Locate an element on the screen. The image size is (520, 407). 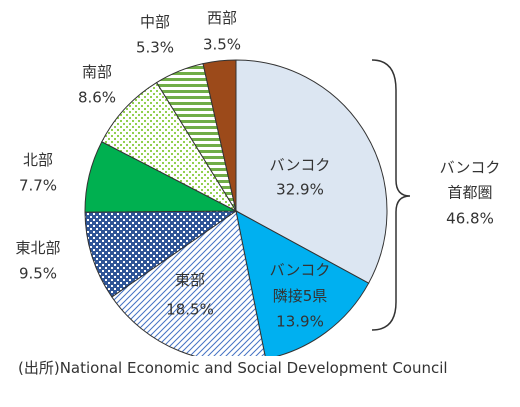
value-label: 8.6% is located at coordinates (97, 98).